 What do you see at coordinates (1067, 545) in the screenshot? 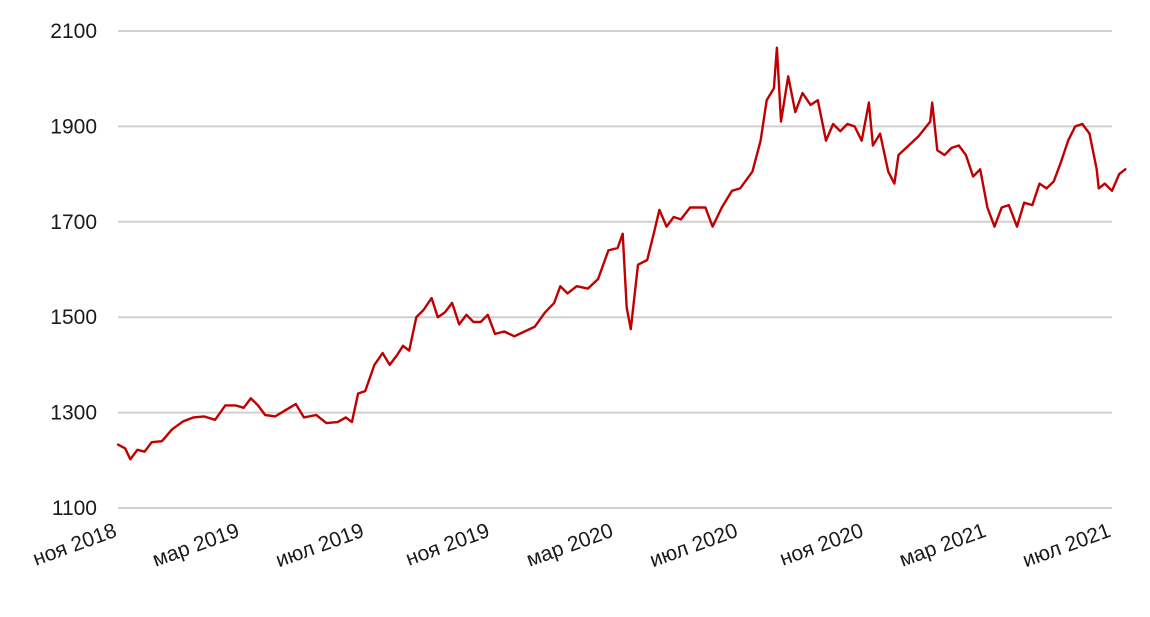
I see `x-tick-label: июл 2021` at bounding box center [1067, 545].